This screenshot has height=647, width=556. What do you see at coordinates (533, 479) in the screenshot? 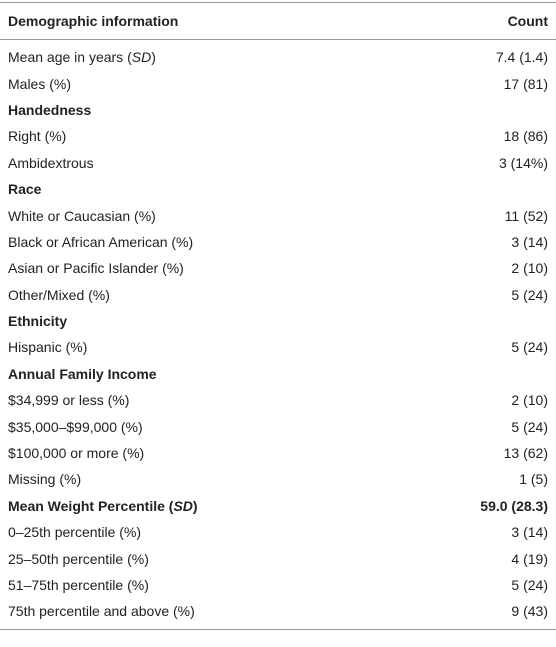
I see `count-cell: 1 (5)` at bounding box center [533, 479].